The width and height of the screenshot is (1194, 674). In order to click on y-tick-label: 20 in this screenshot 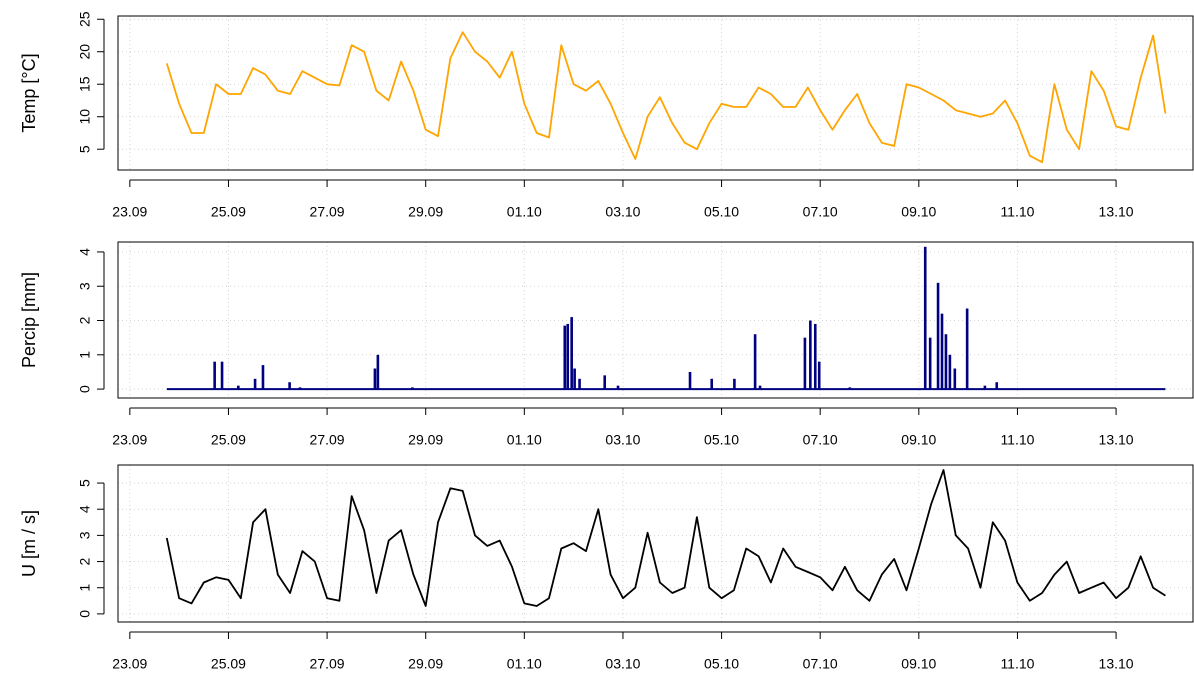, I will do `click(85, 52)`.